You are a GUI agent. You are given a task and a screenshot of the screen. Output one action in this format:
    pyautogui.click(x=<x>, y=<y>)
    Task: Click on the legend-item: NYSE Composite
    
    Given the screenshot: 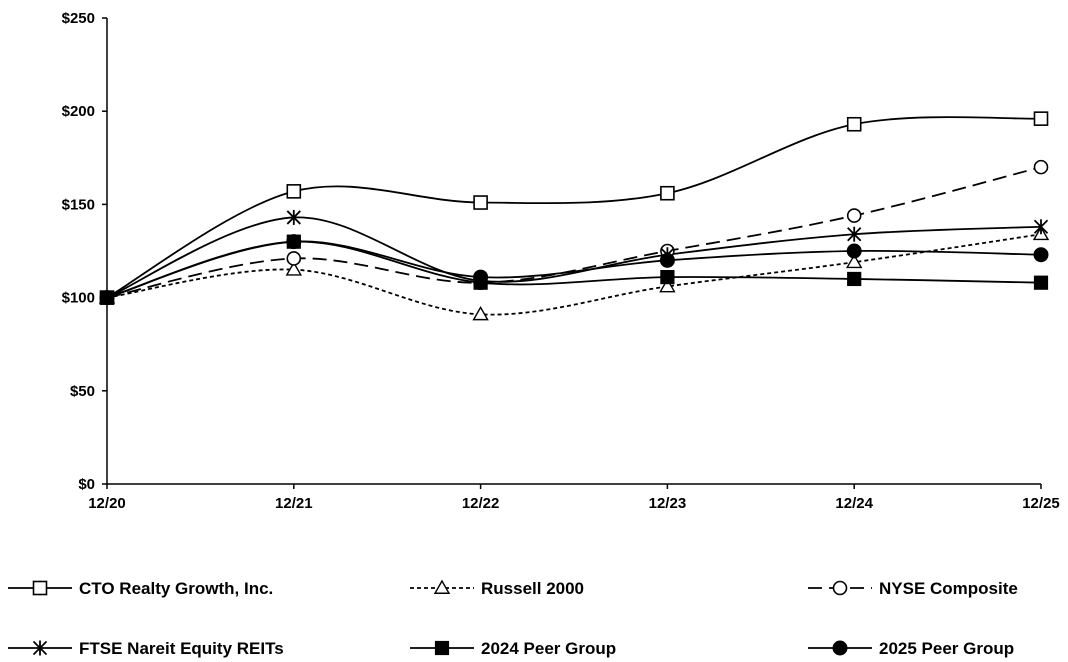 What is the action you would take?
    pyautogui.click(x=913, y=588)
    